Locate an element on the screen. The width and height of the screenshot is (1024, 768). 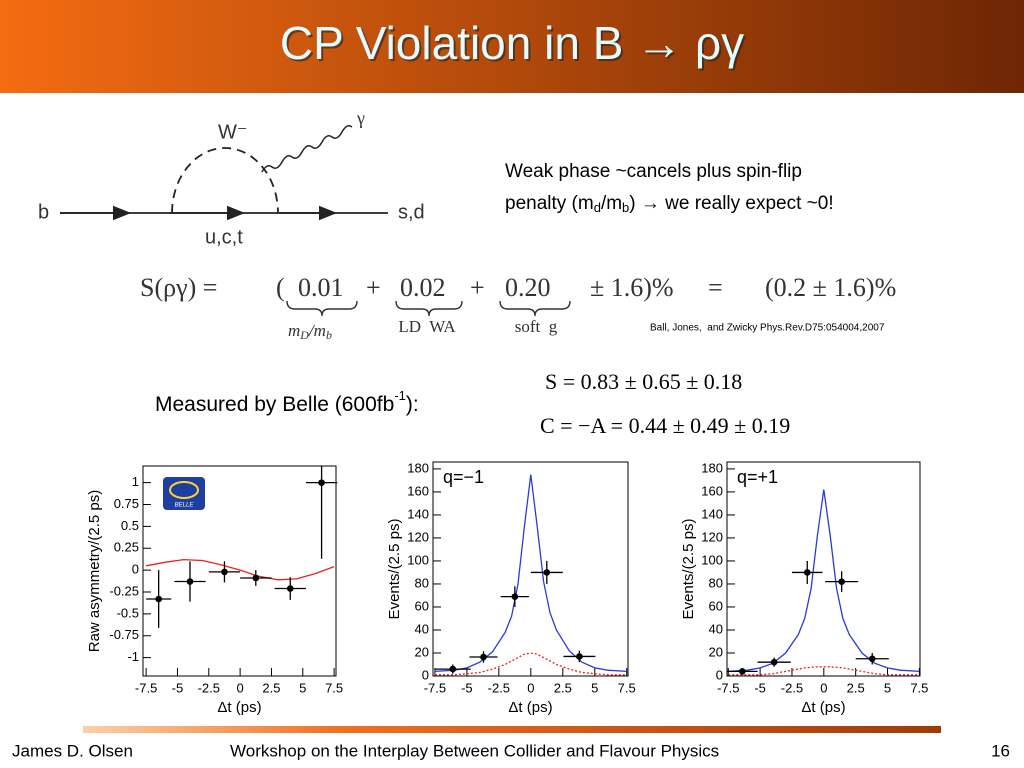
underbraces is located at coordinates (428, 308).